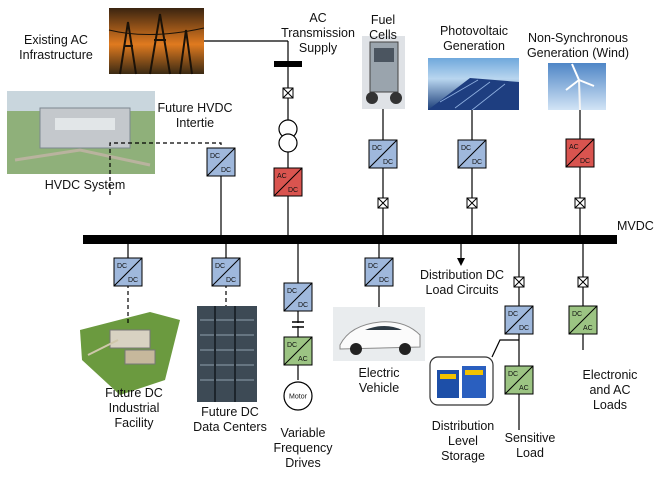 The height and width of the screenshot is (482, 658). I want to click on label-hvdc-system: HVDC System, so click(85, 185).